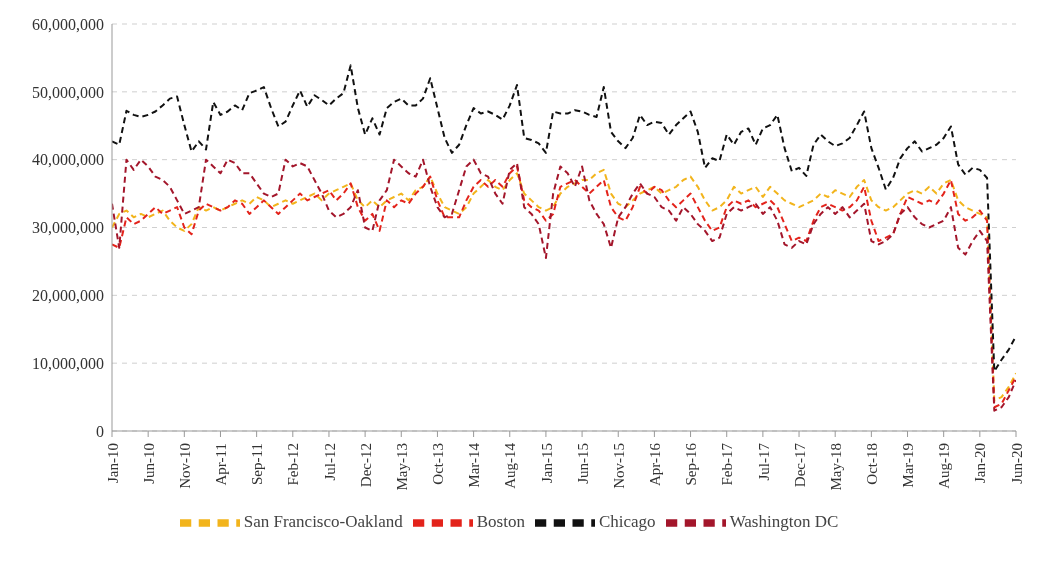 This screenshot has height=565, width=1040. I want to click on x-tick-label: Sep-11, so click(257, 464).